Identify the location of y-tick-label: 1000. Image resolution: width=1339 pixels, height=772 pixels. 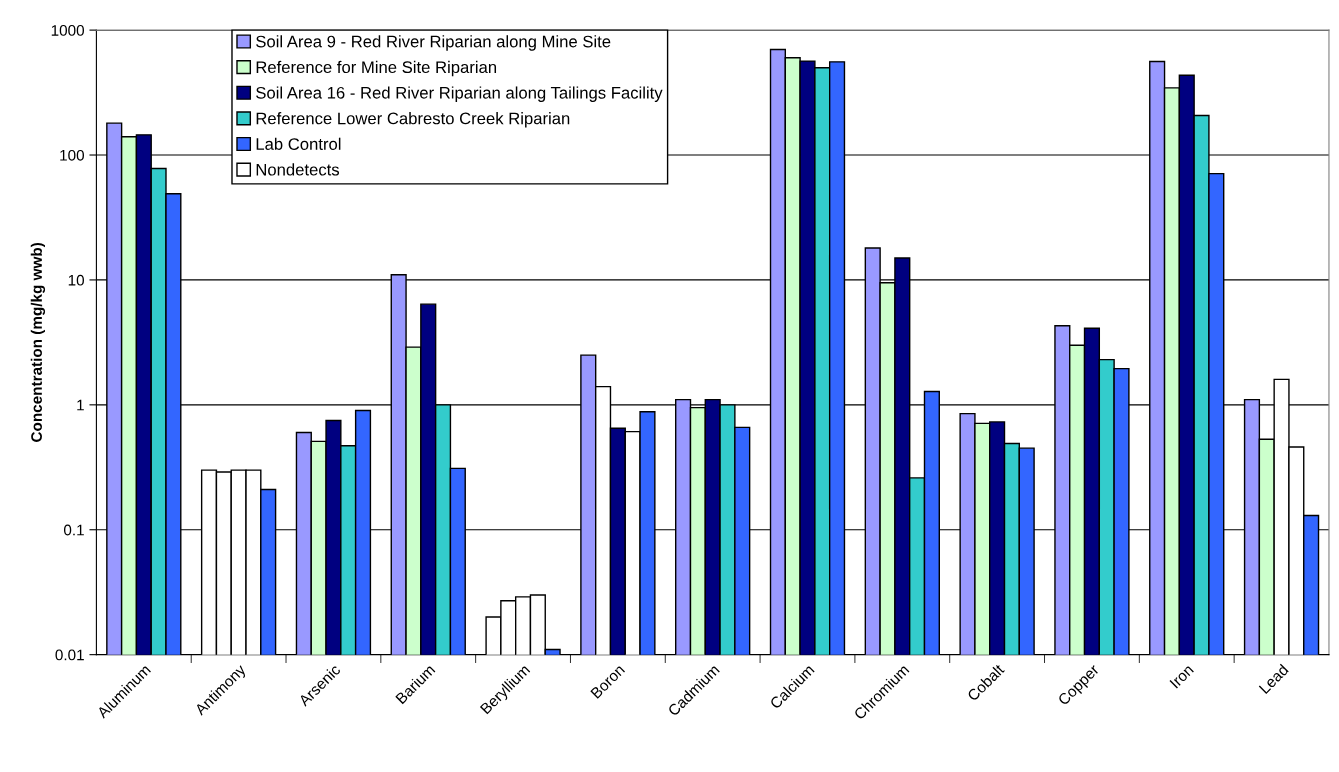
(68, 30).